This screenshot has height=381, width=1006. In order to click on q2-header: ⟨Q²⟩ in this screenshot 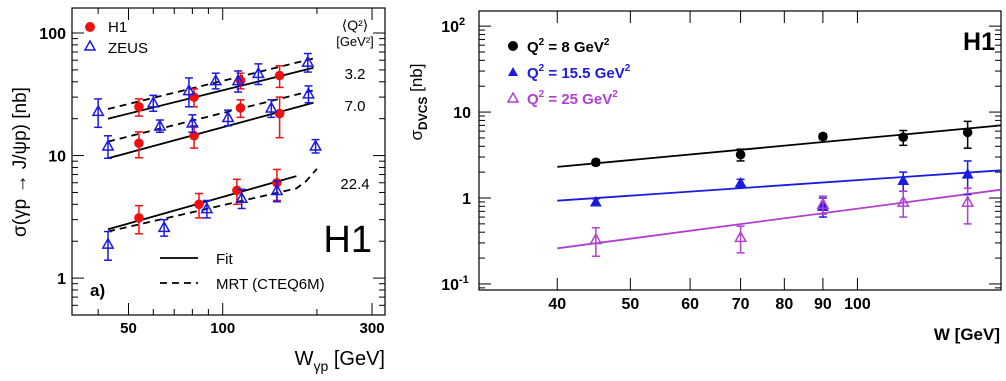, I will do `click(355, 25)`.